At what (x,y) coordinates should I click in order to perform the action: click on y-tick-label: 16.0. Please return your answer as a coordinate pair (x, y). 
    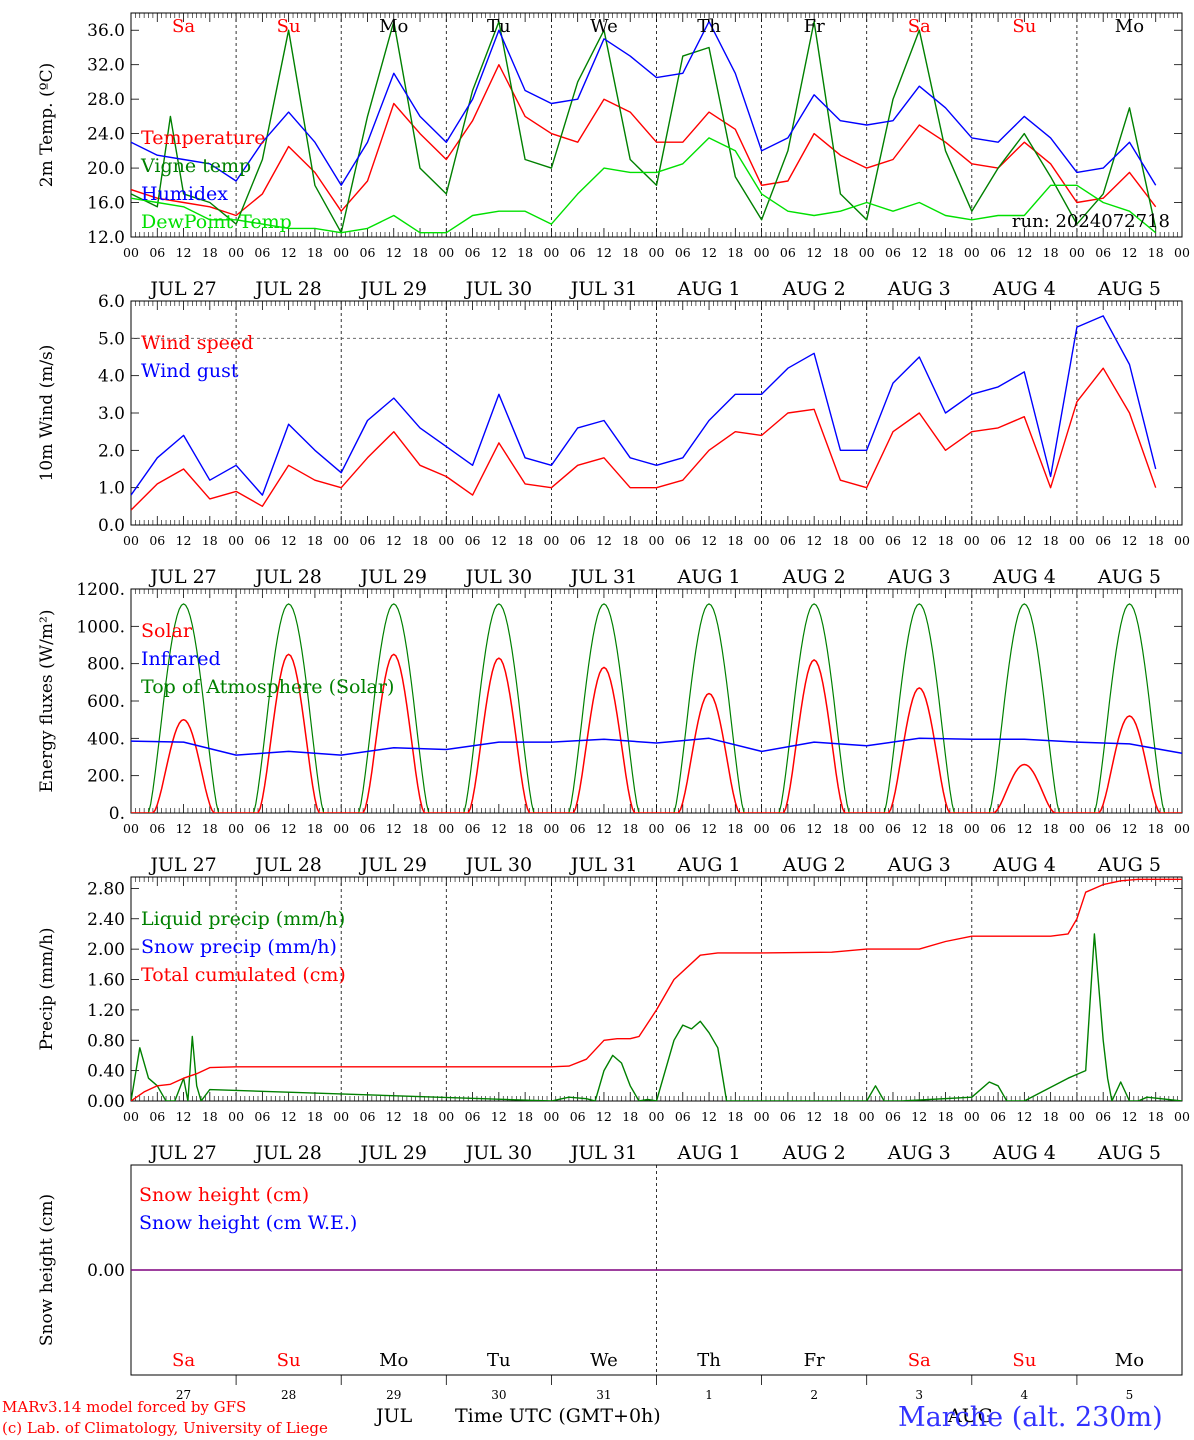
    Looking at the image, I should click on (106, 204).